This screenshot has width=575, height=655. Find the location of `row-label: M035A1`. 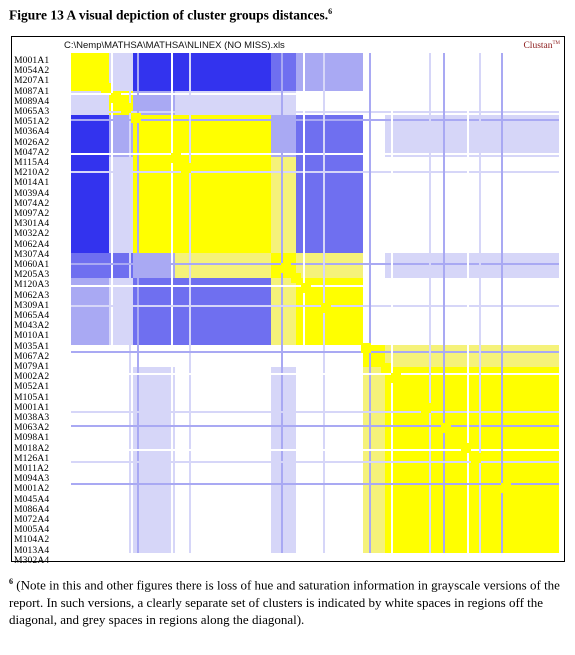

row-label: M035A1 is located at coordinates (32, 346).